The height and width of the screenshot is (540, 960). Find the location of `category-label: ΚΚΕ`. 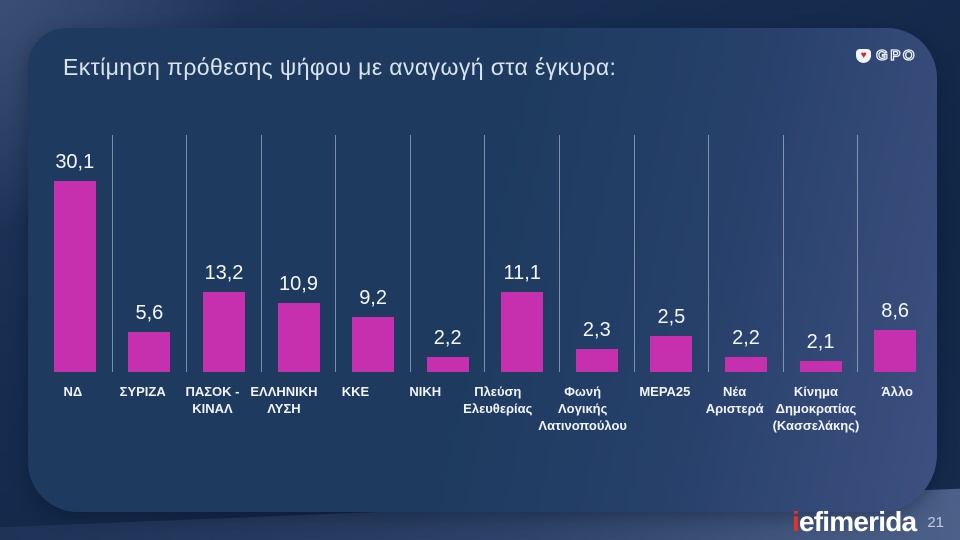

category-label: ΚΚΕ is located at coordinates (355, 391).